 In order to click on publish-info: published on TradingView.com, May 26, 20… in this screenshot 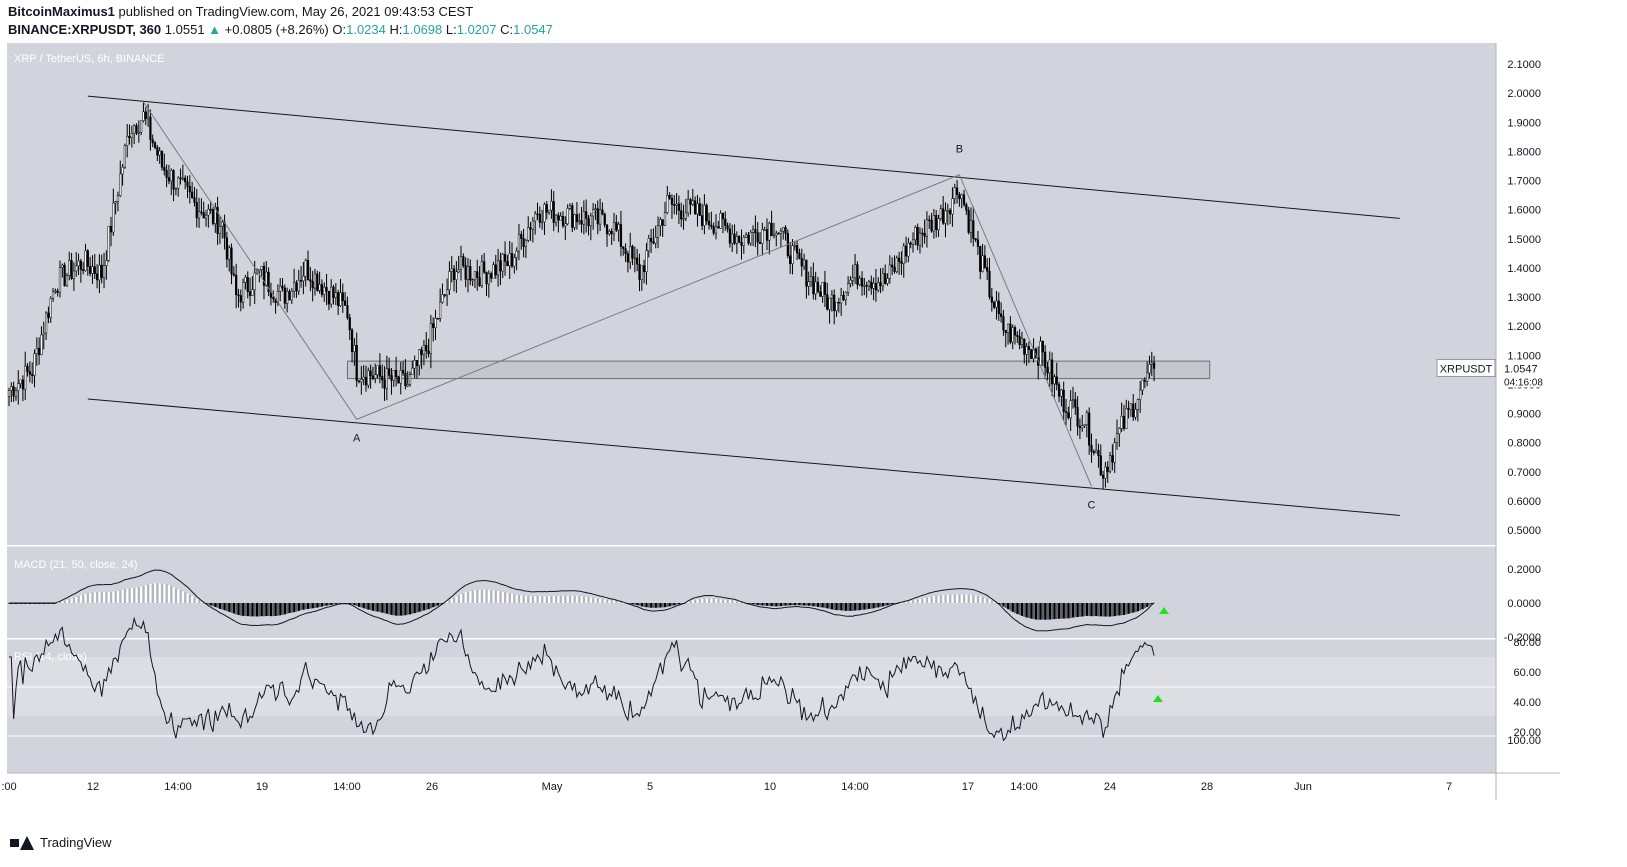, I will do `click(296, 11)`.